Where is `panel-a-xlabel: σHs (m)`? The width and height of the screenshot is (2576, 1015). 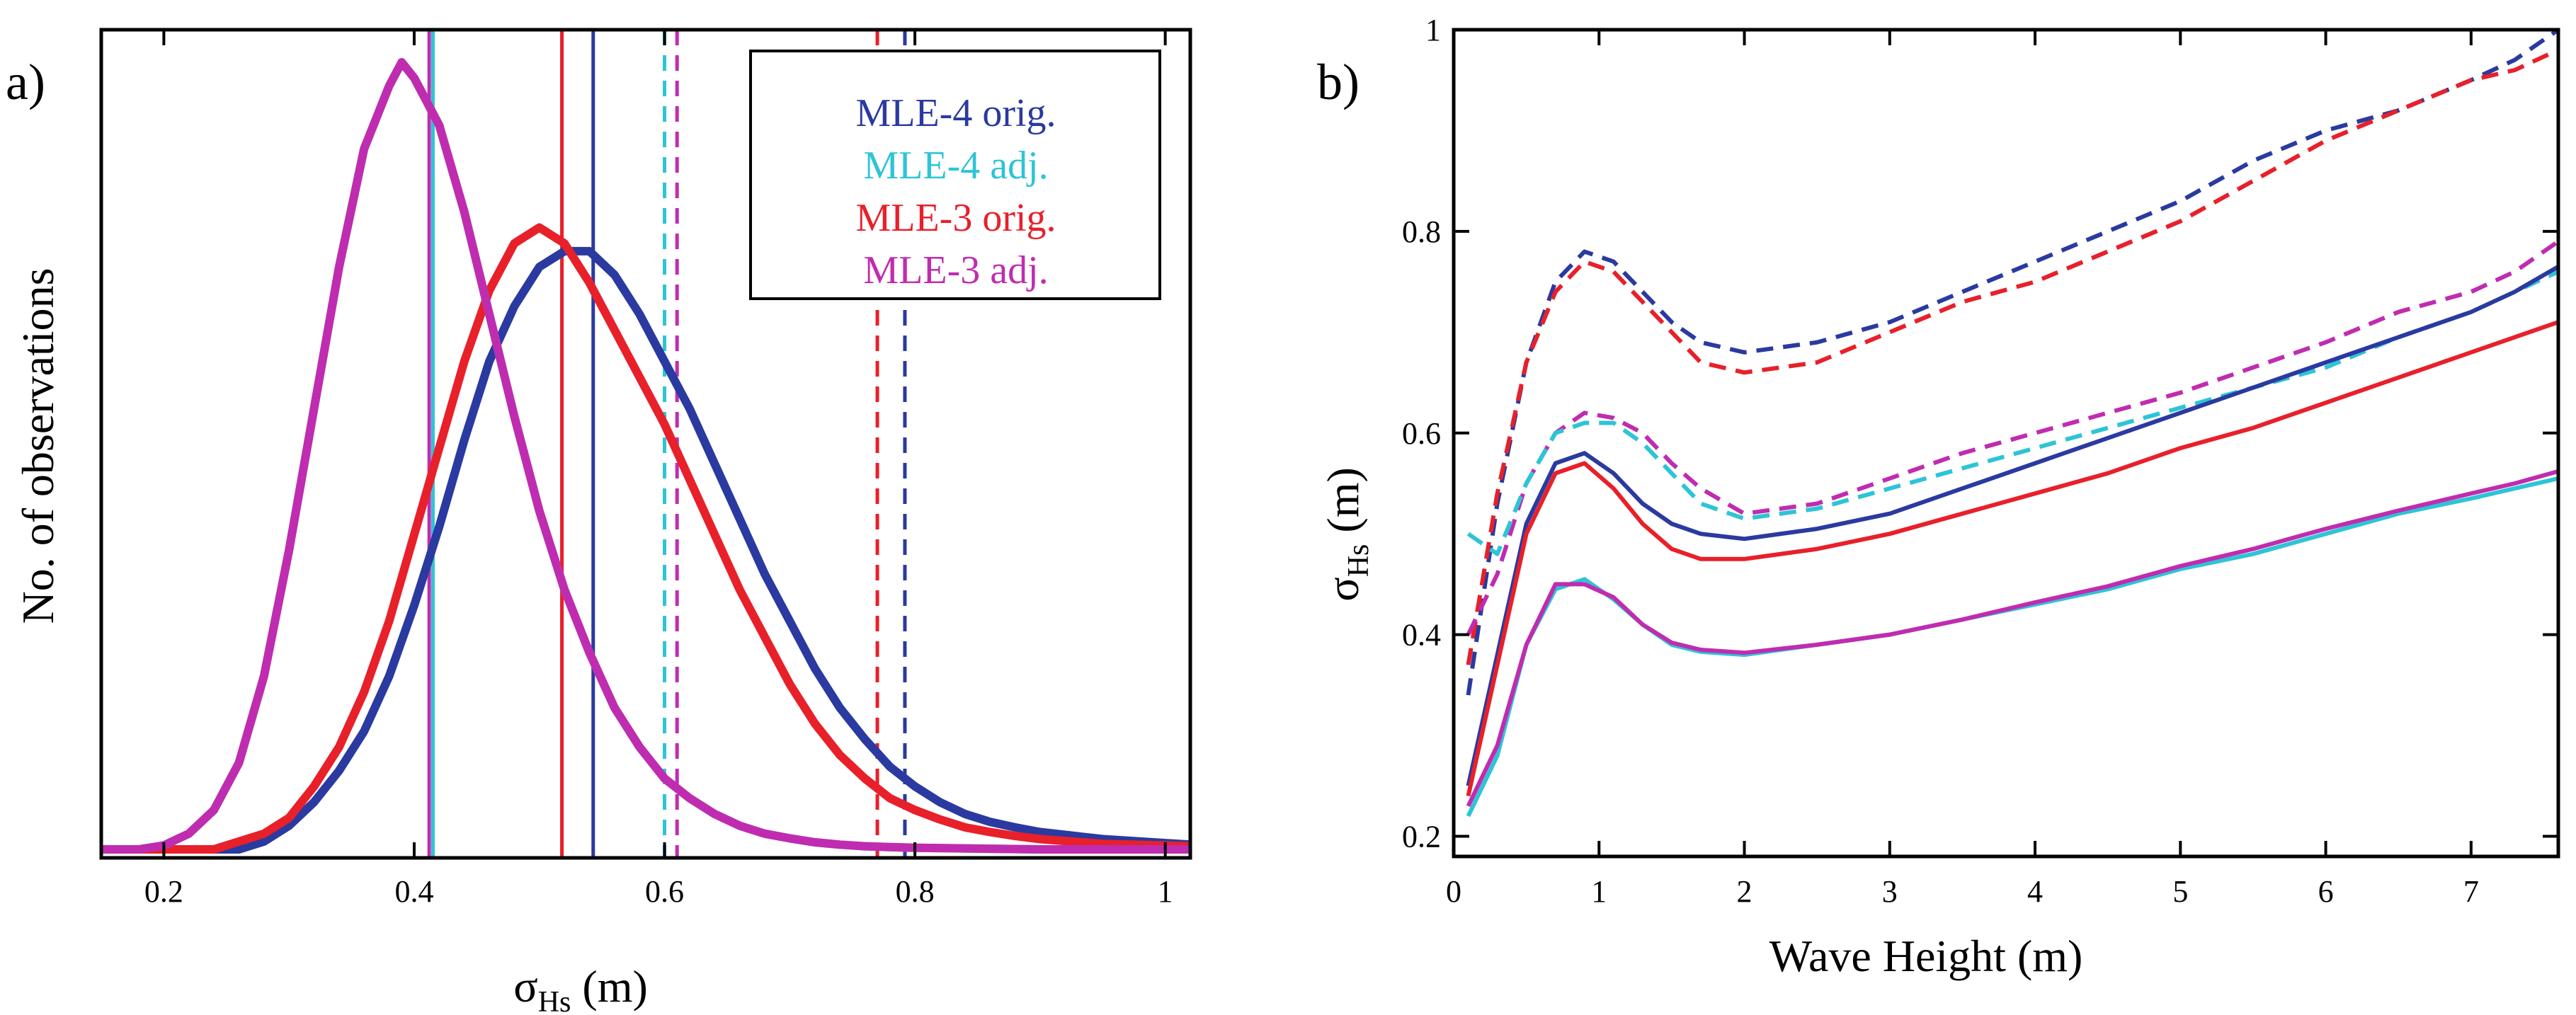 panel-a-xlabel: σHs (m) is located at coordinates (580, 988).